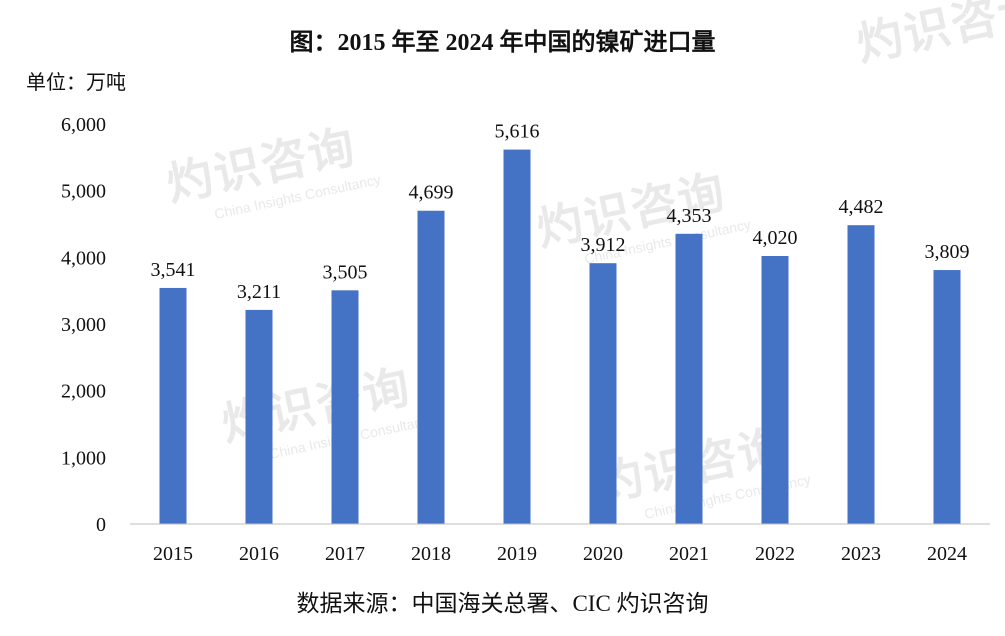  What do you see at coordinates (101, 525) in the screenshot?
I see `y-tick-label: 0` at bounding box center [101, 525].